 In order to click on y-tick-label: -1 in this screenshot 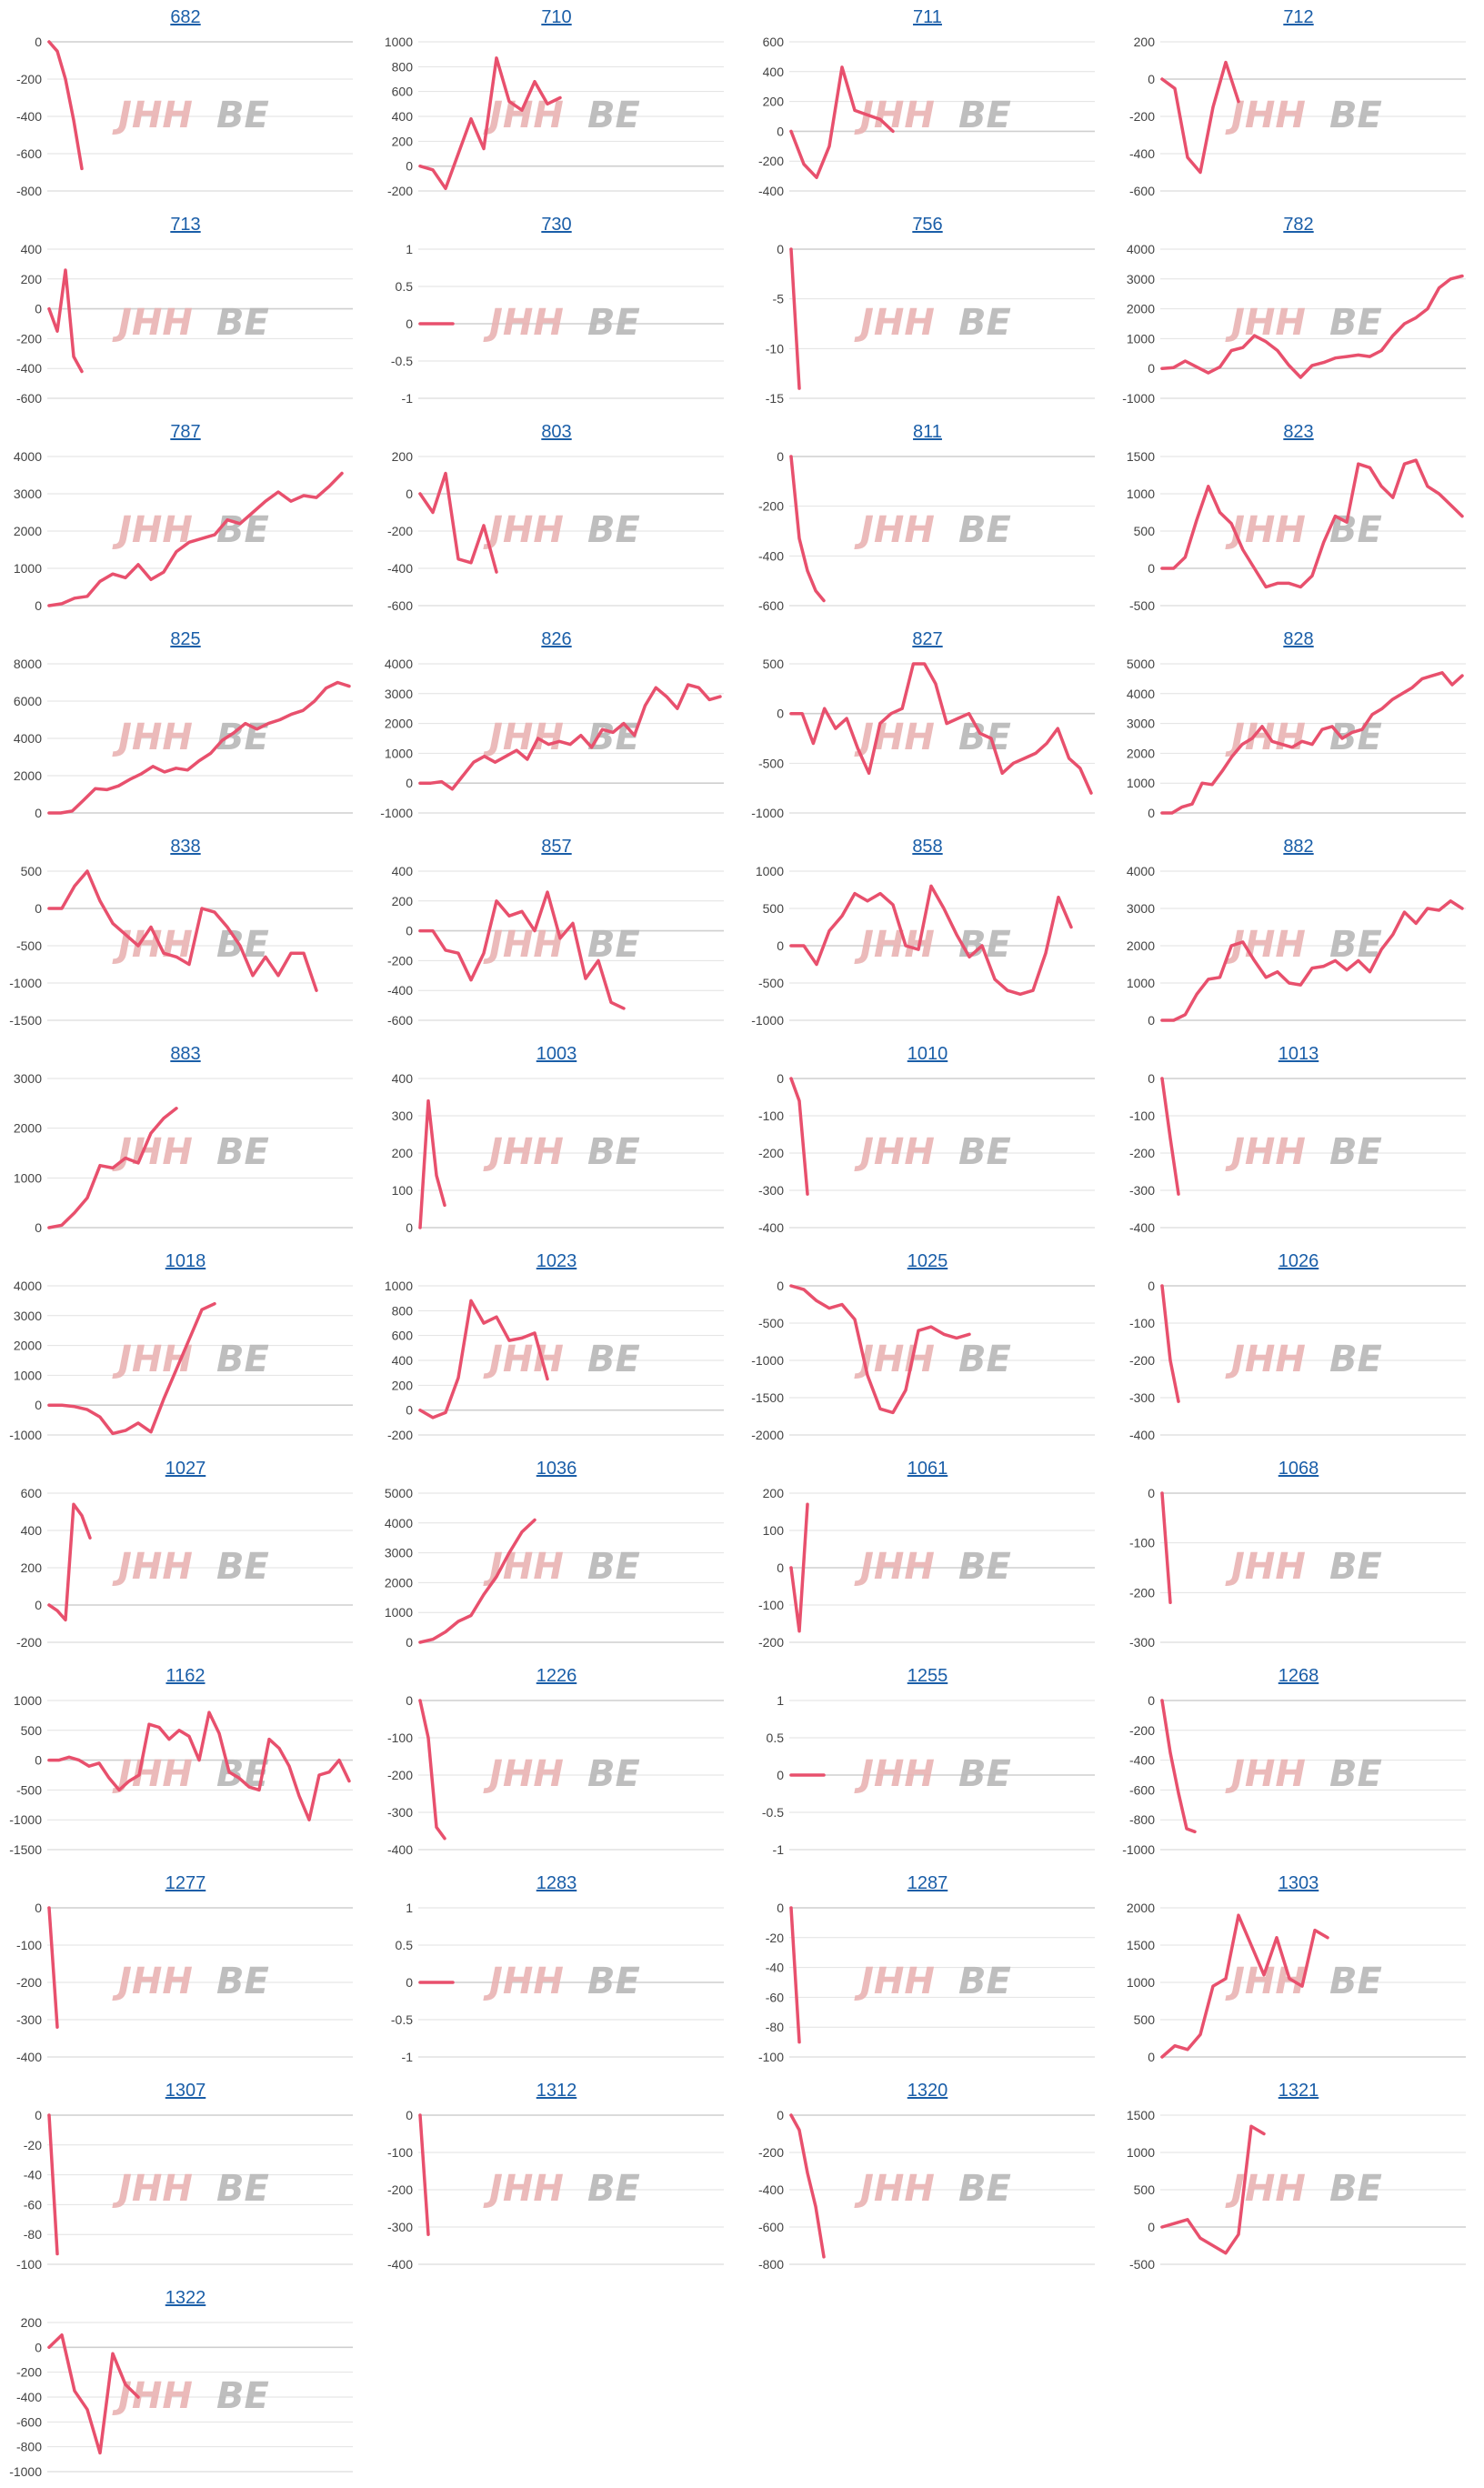, I will do `click(408, 398)`.